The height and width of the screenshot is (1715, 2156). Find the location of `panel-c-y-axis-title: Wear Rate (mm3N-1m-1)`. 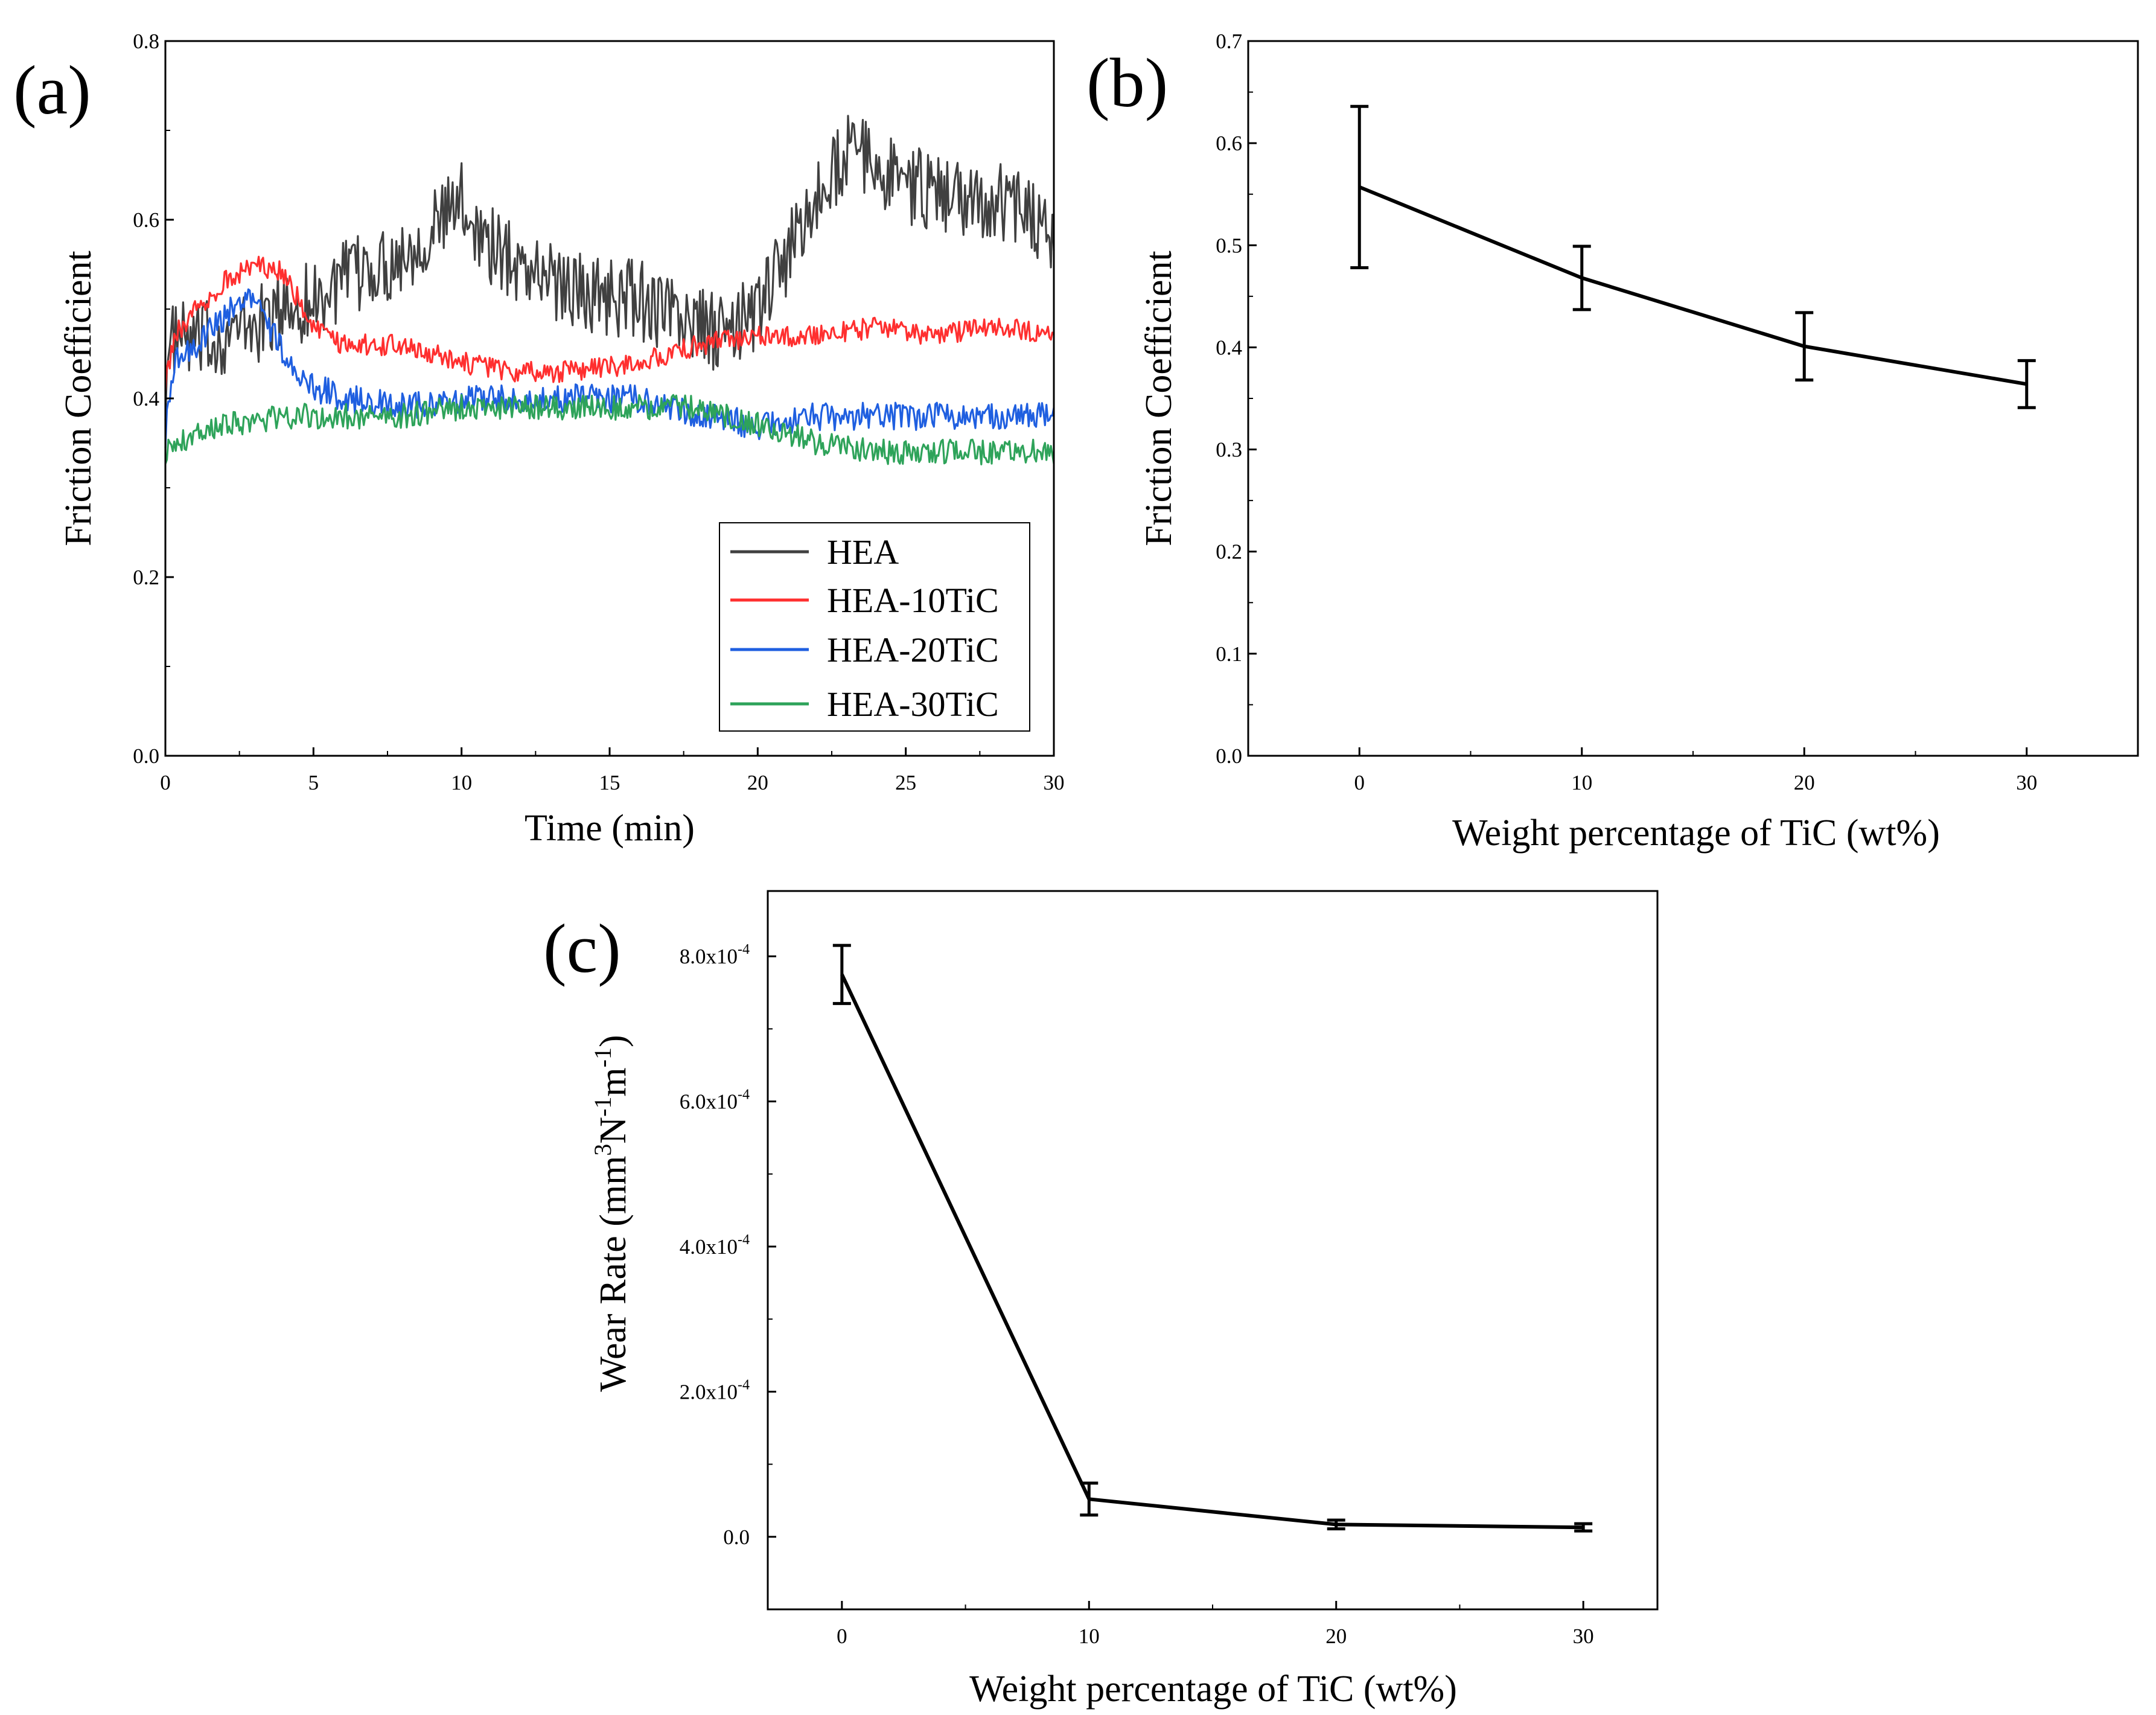

panel-c-y-axis-title: Wear Rate (mm3N-1m-1) is located at coordinates (611, 1213).